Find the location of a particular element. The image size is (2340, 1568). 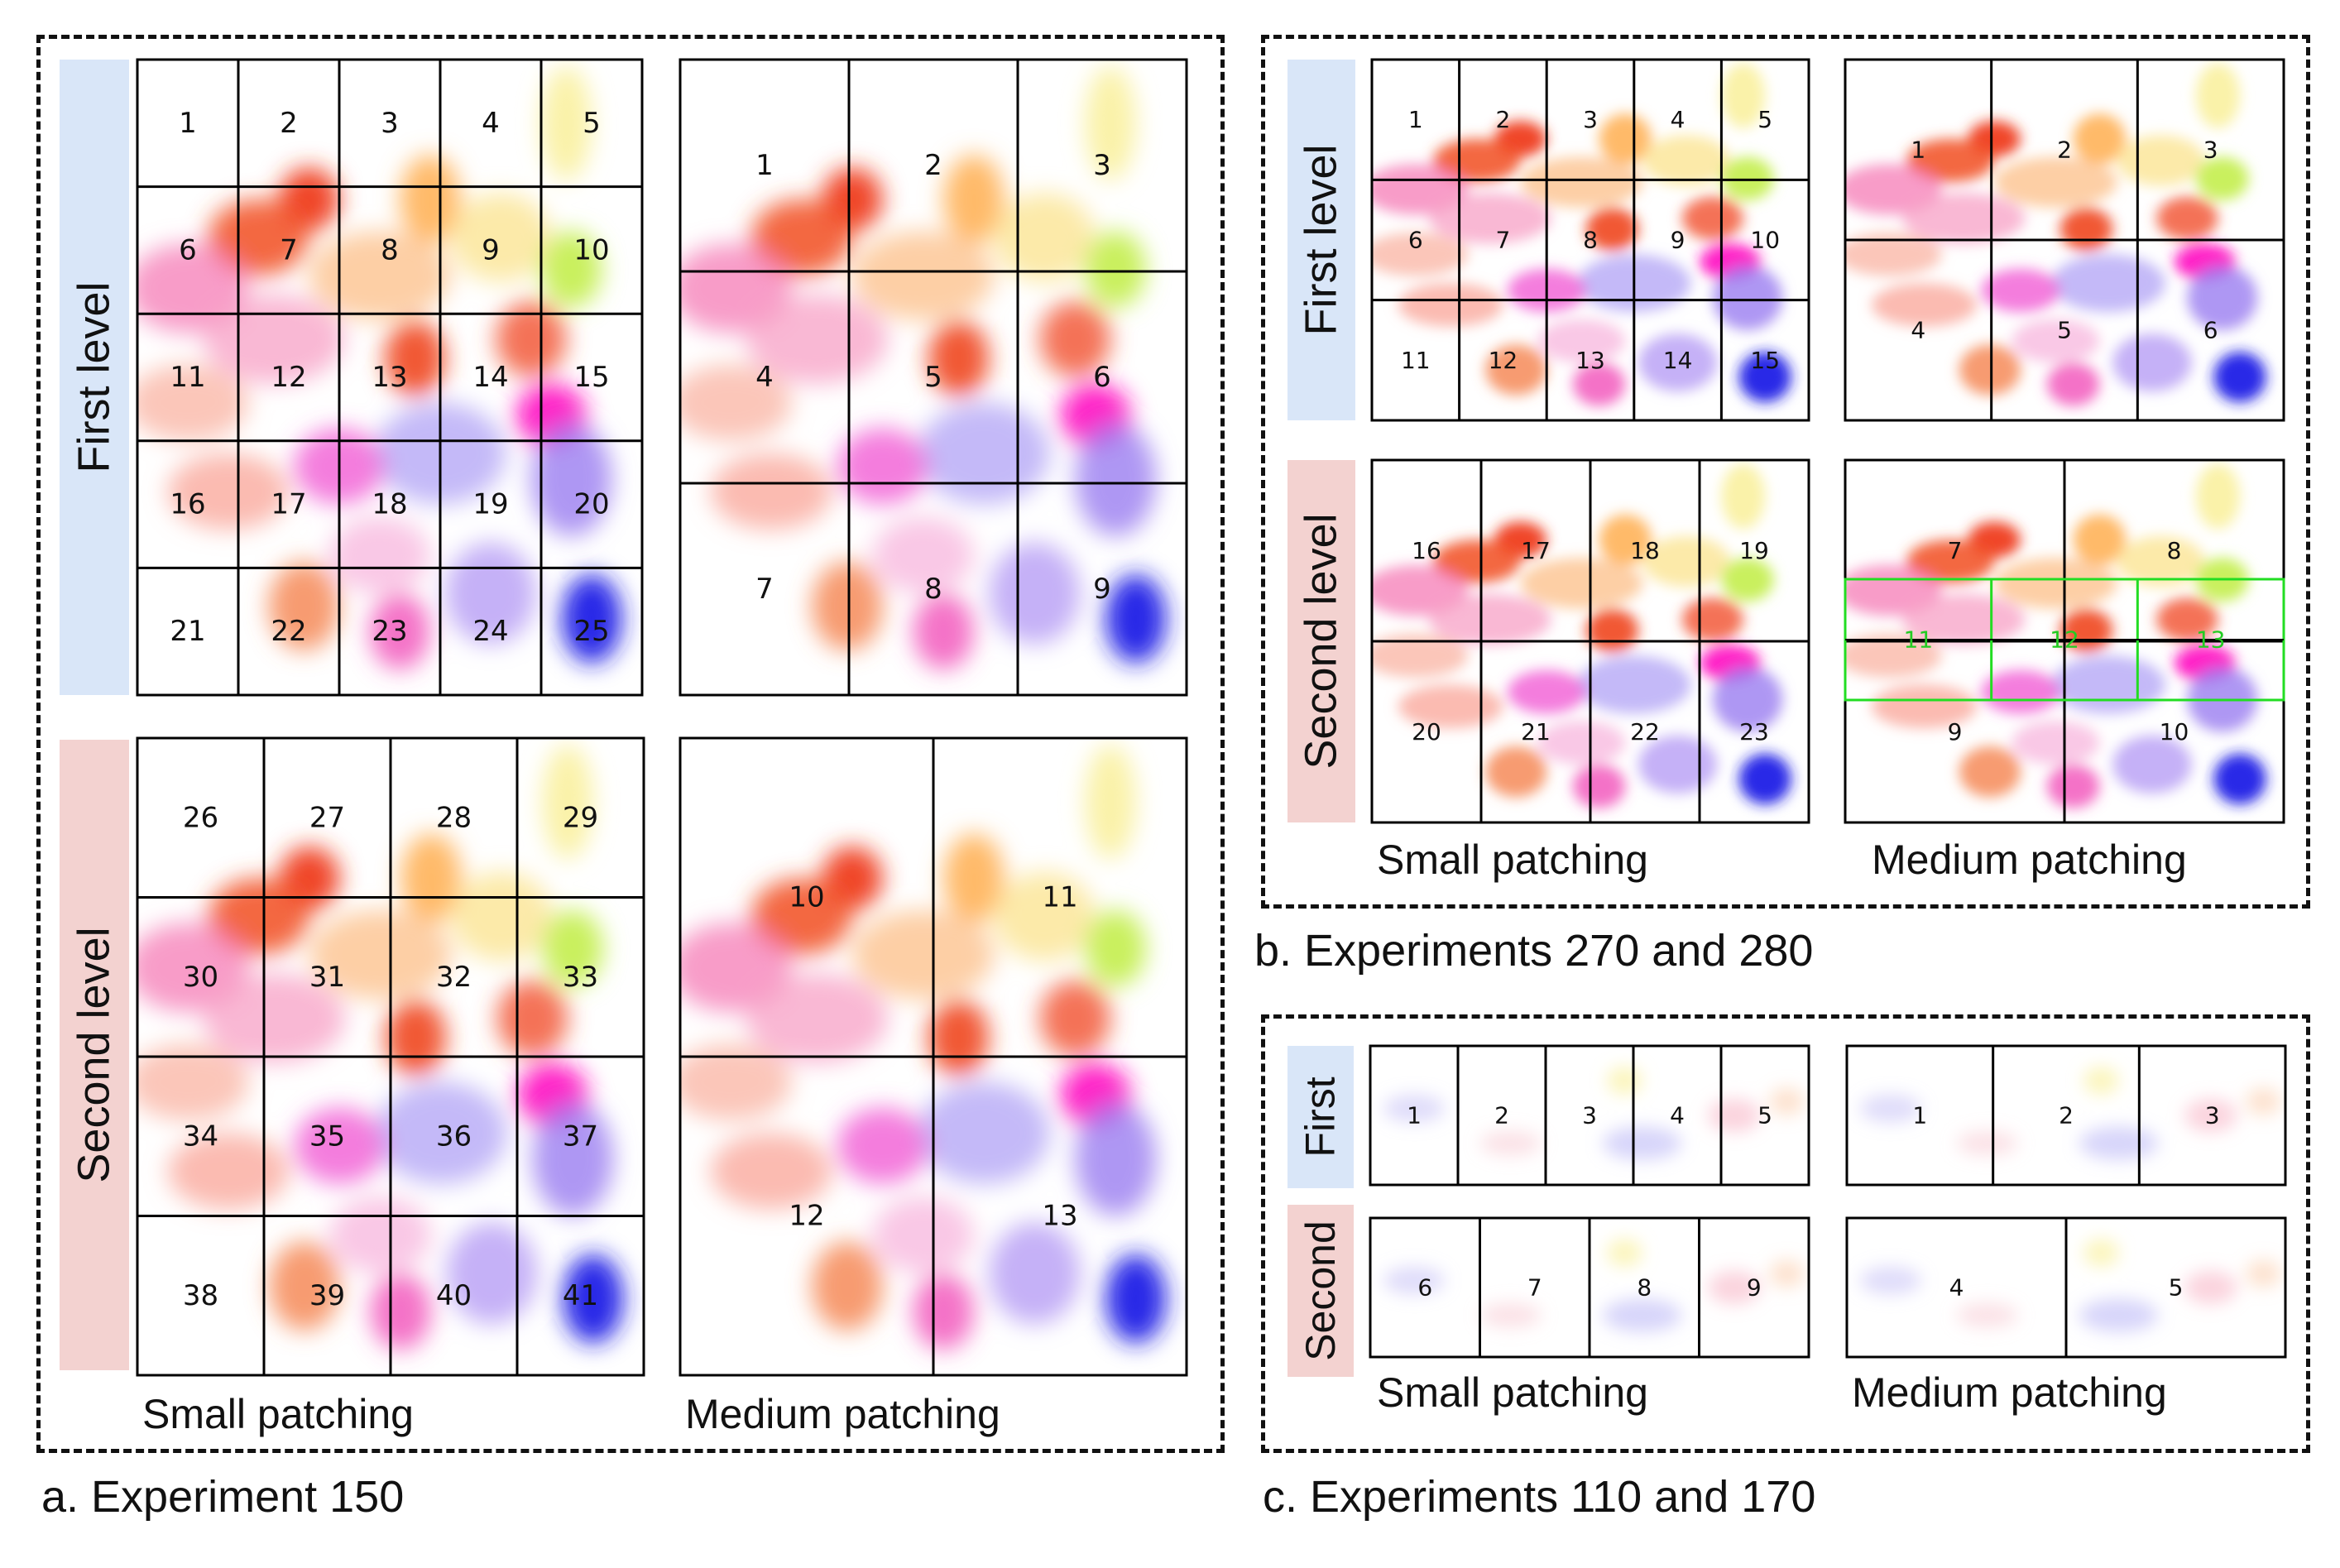

panel-b-small-first-flow-field is located at coordinates (1581, 235).